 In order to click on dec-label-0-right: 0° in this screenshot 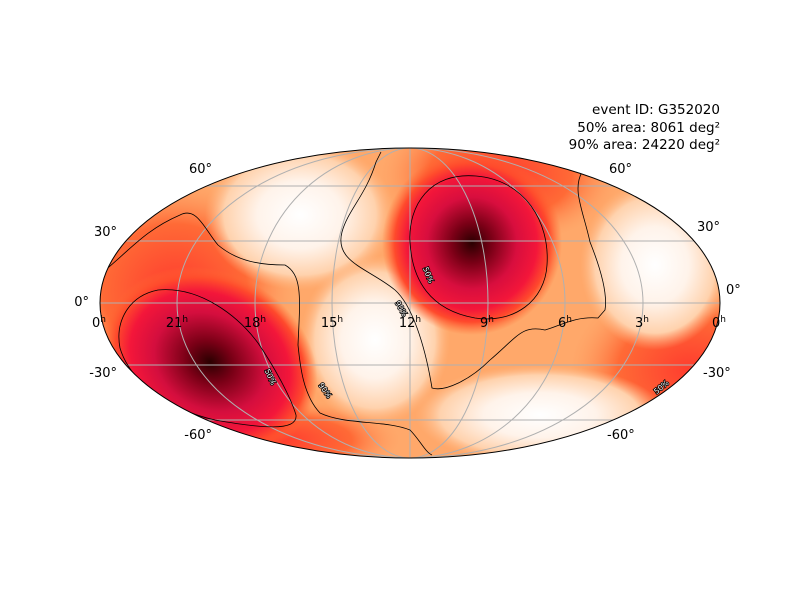, I will do `click(733, 290)`.